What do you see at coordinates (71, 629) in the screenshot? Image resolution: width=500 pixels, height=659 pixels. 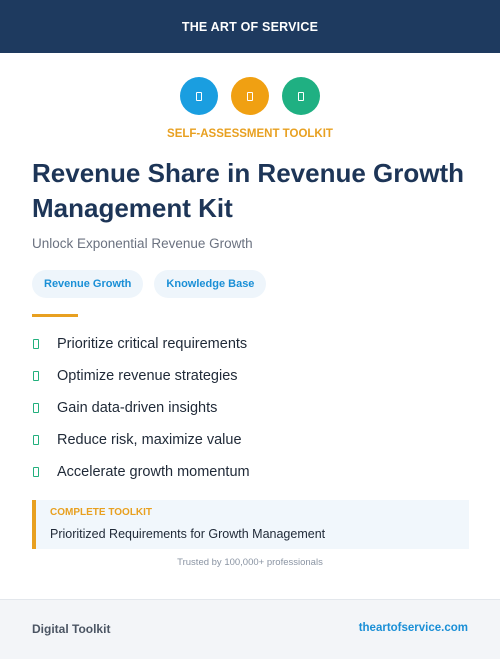 I see `footer-label: Digital Toolkit` at bounding box center [71, 629].